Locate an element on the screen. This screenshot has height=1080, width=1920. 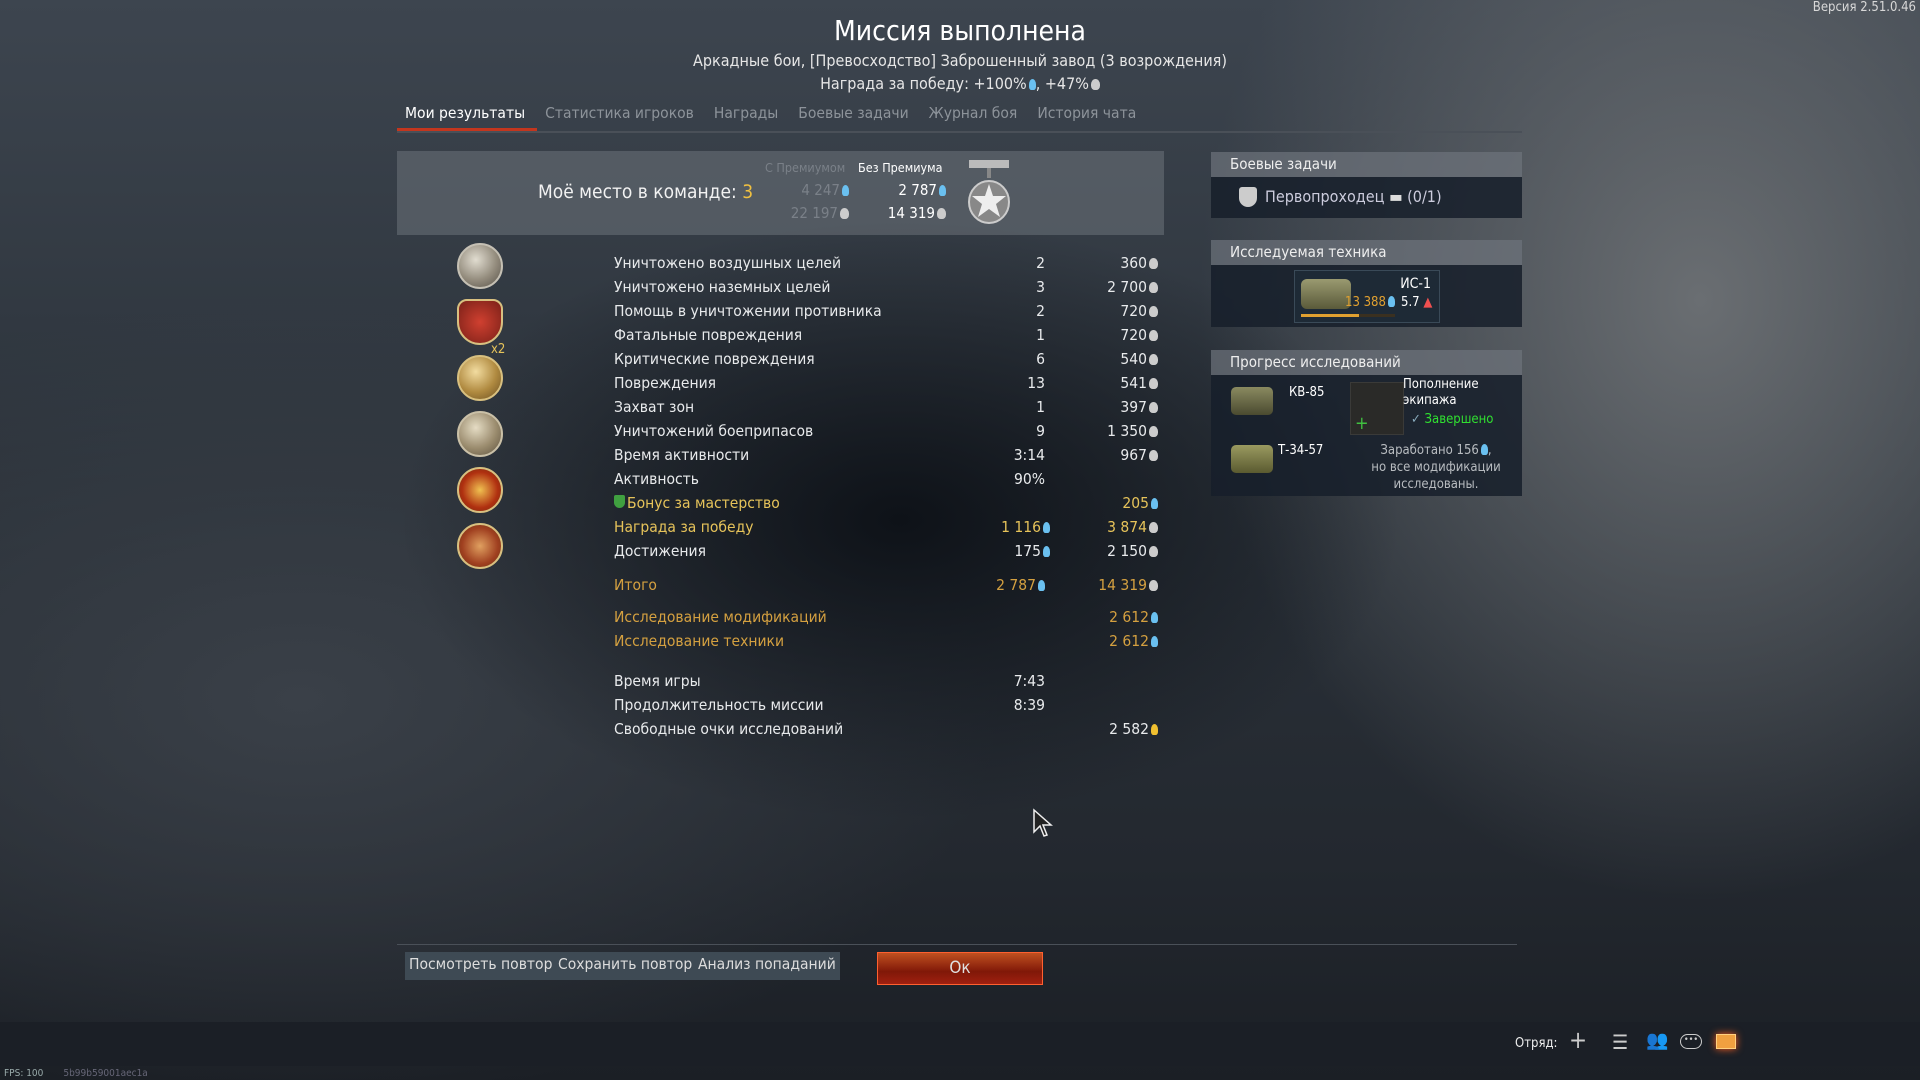
chat-icon: ••• is located at coordinates (1691, 1041).